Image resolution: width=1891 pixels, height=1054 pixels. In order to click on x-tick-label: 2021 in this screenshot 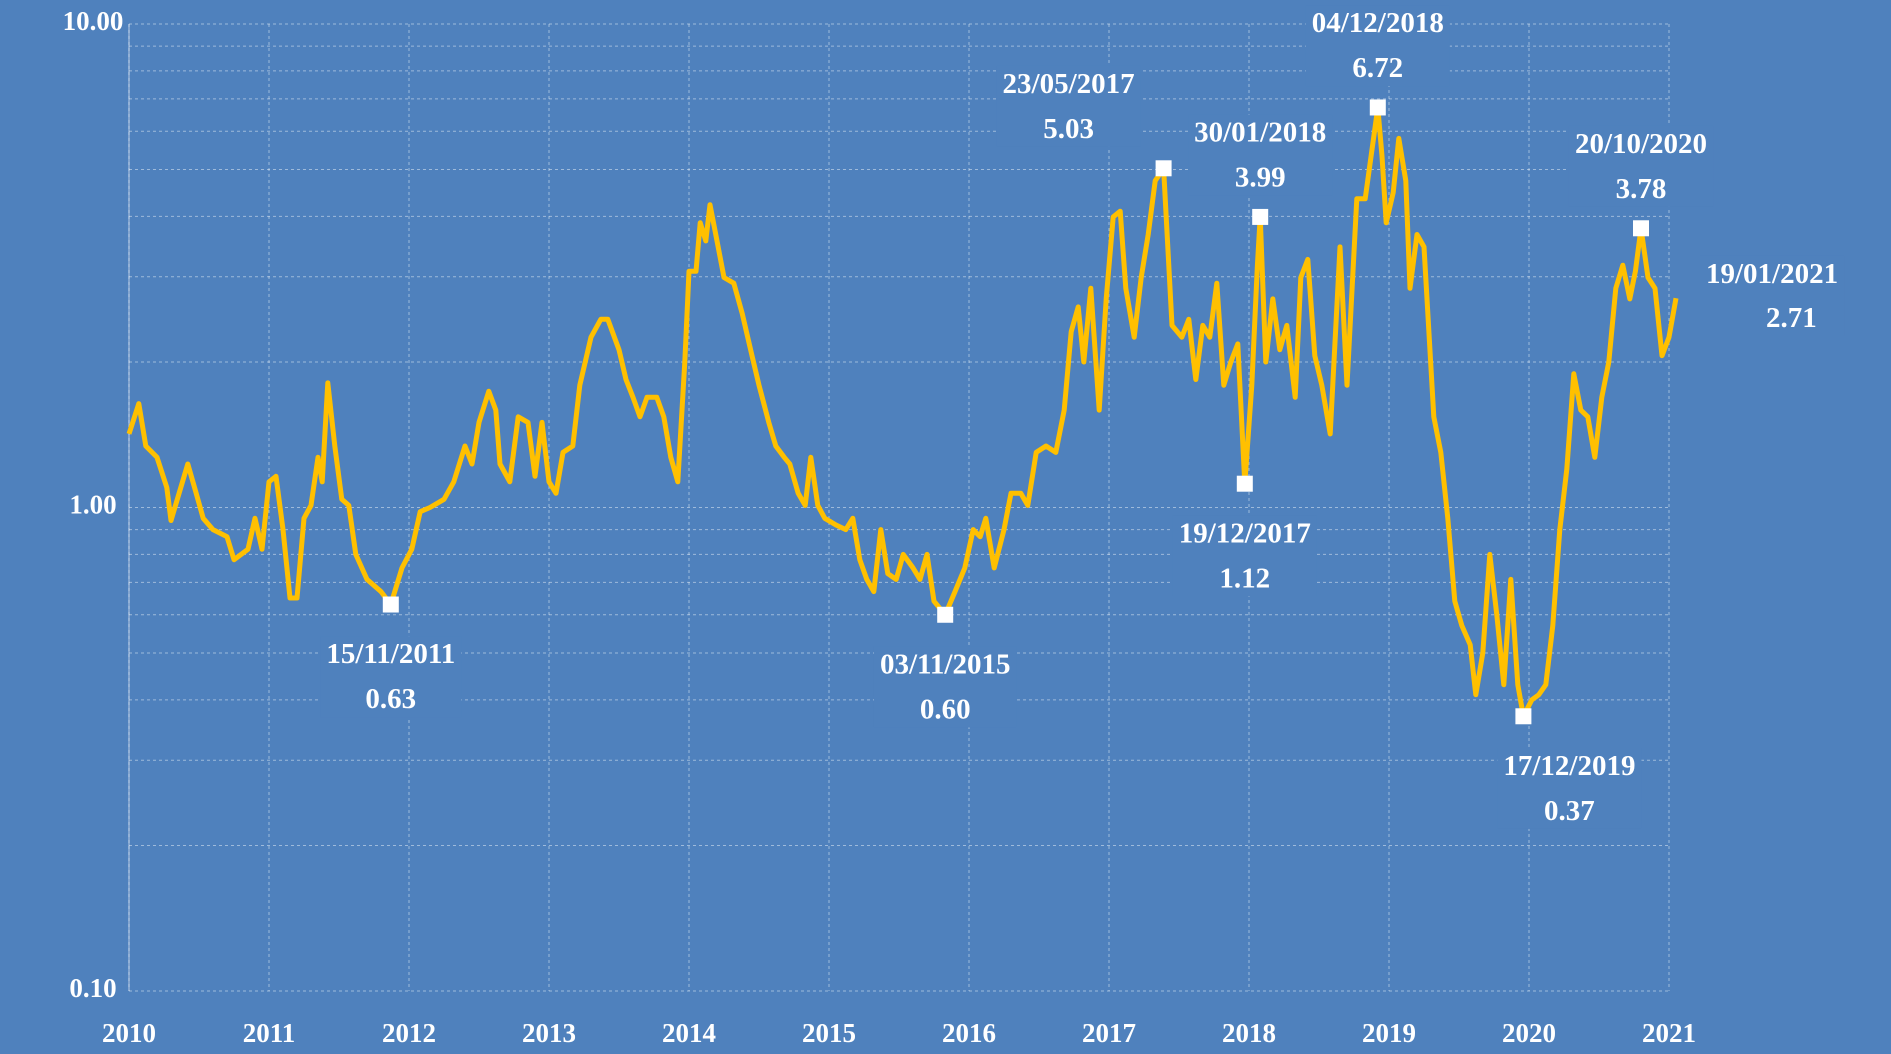, I will do `click(1669, 1033)`.